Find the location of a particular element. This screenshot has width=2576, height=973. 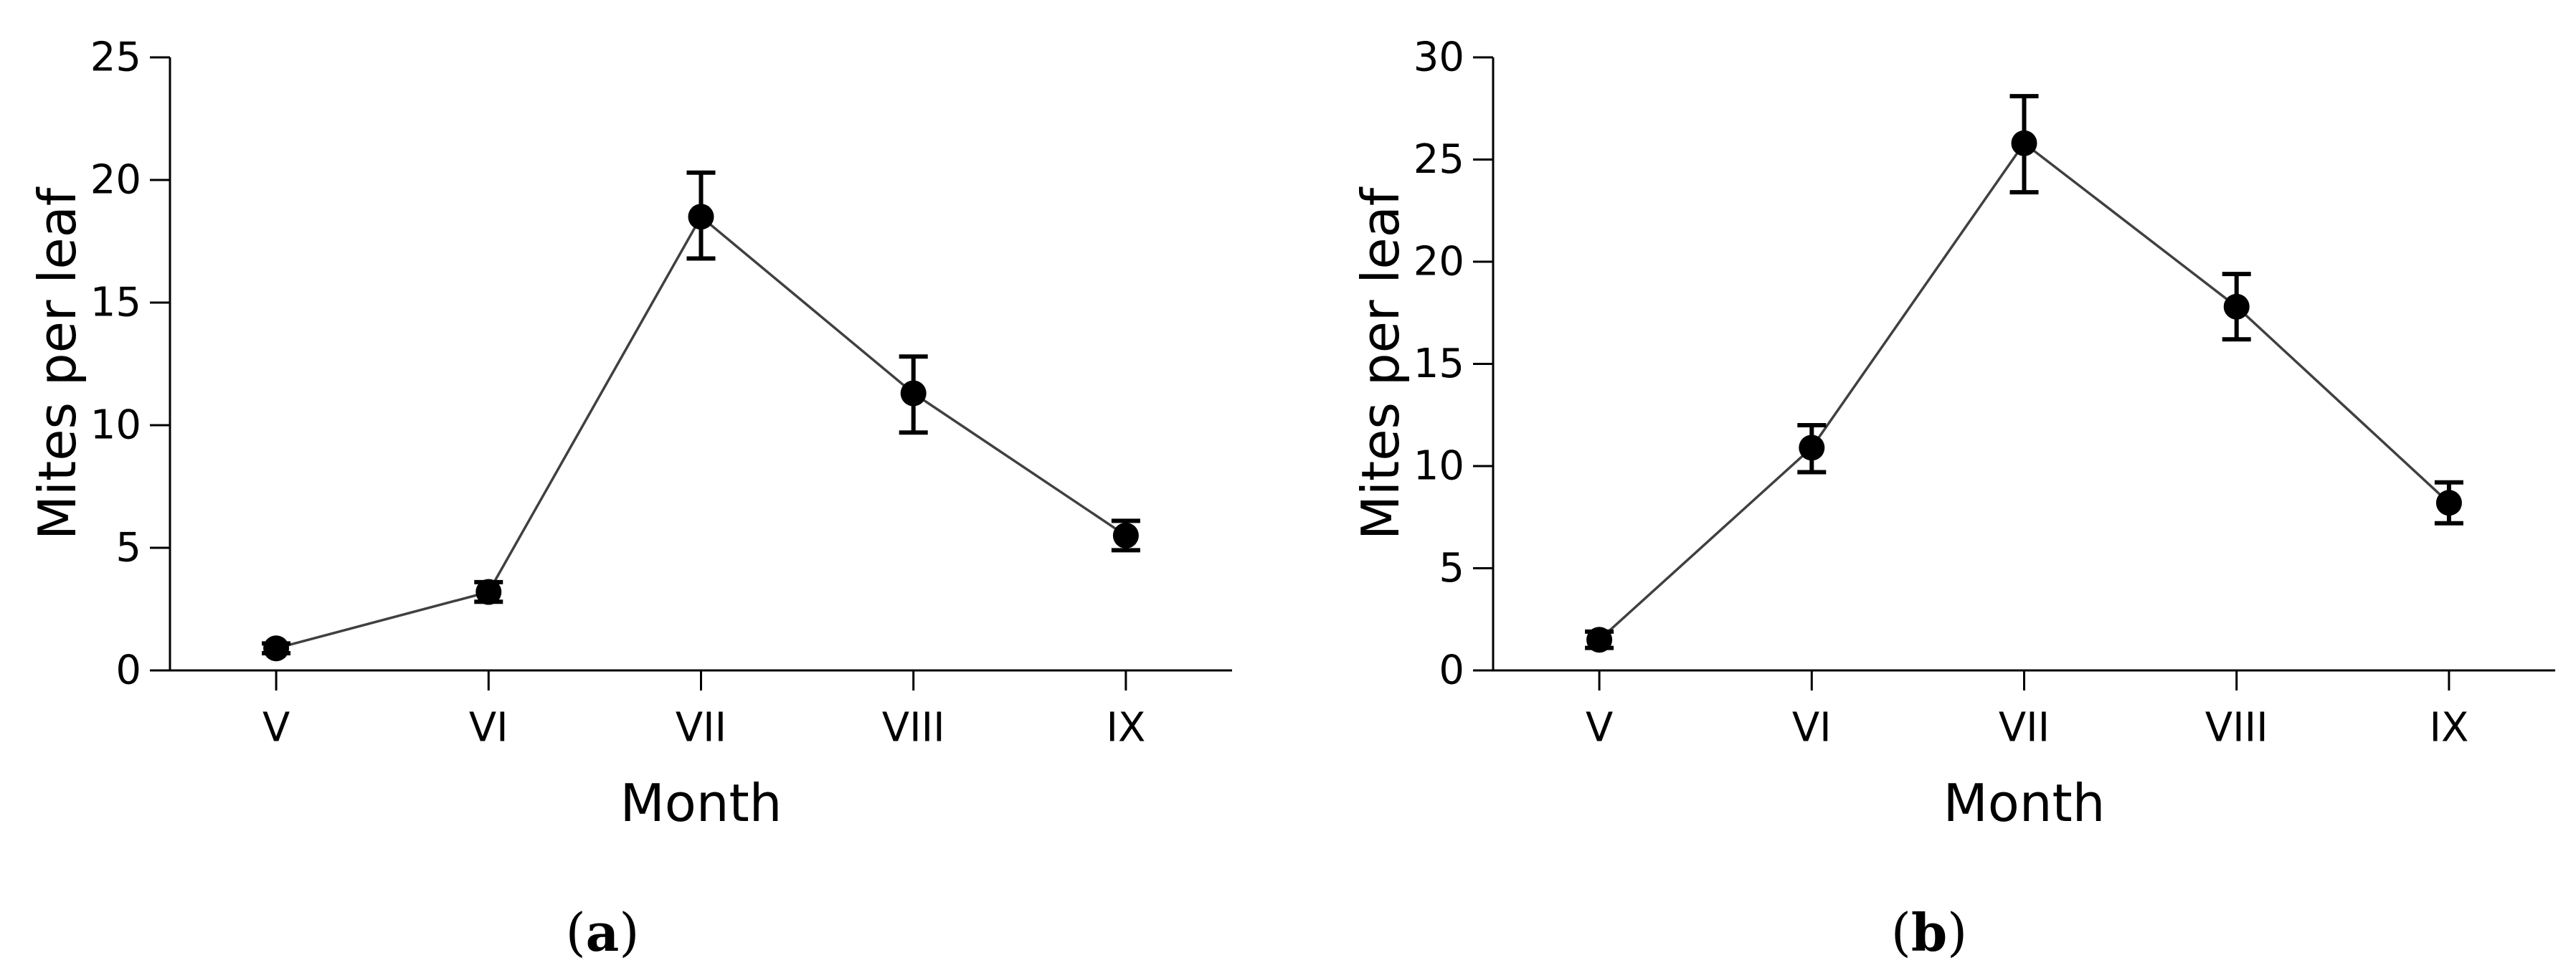

panel-label: (b) is located at coordinates (1929, 932).